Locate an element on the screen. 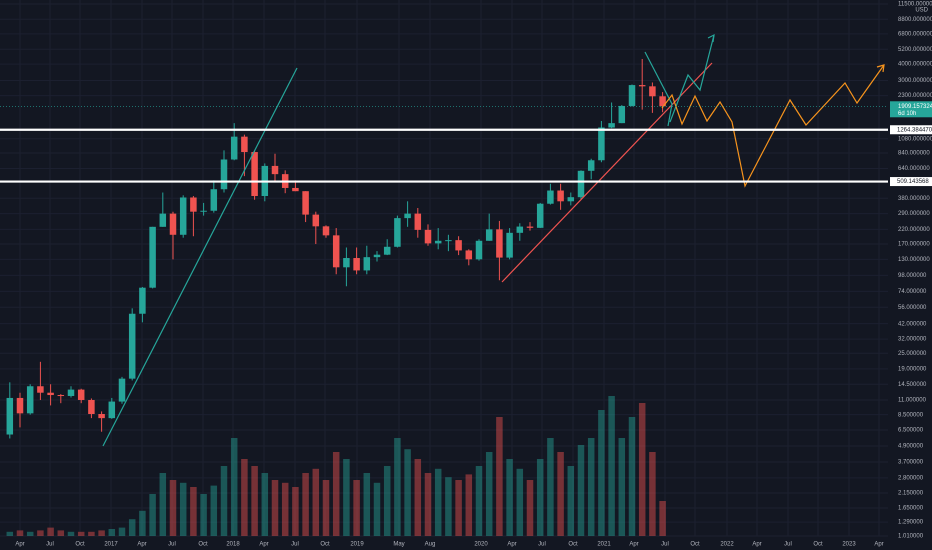 This screenshot has width=932, height=550. y-tick-label: 25.000000 is located at coordinates (912, 354).